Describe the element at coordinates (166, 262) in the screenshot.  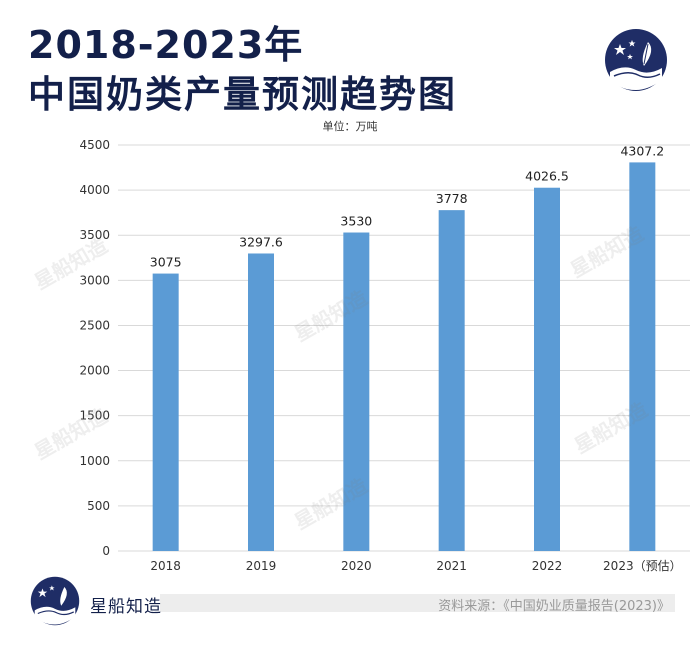
I see `data-label: 3075` at that location.